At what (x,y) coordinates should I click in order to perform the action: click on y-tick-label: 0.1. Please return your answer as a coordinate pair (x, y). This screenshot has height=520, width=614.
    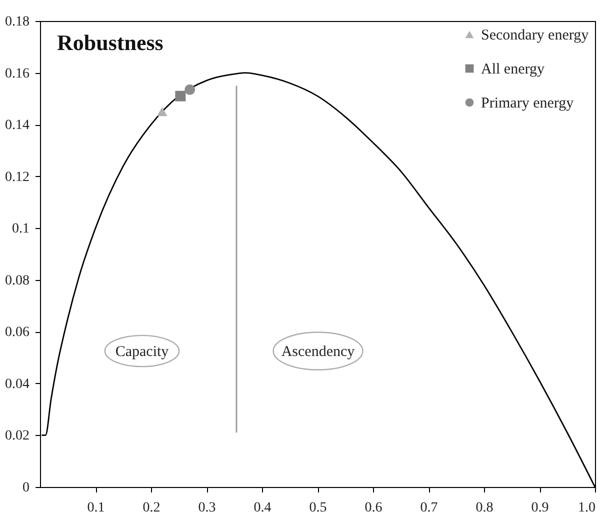
    Looking at the image, I should click on (21, 229).